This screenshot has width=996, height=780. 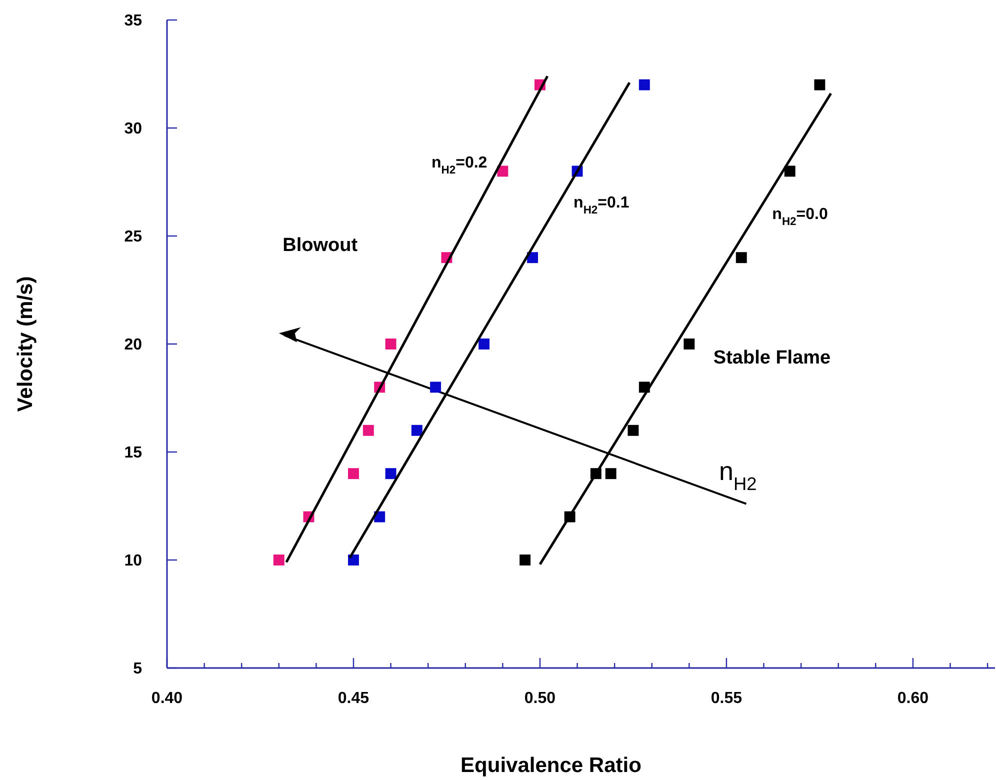 What do you see at coordinates (460, 165) in the screenshot?
I see `series-label: n$_{H2}$=0.2` at bounding box center [460, 165].